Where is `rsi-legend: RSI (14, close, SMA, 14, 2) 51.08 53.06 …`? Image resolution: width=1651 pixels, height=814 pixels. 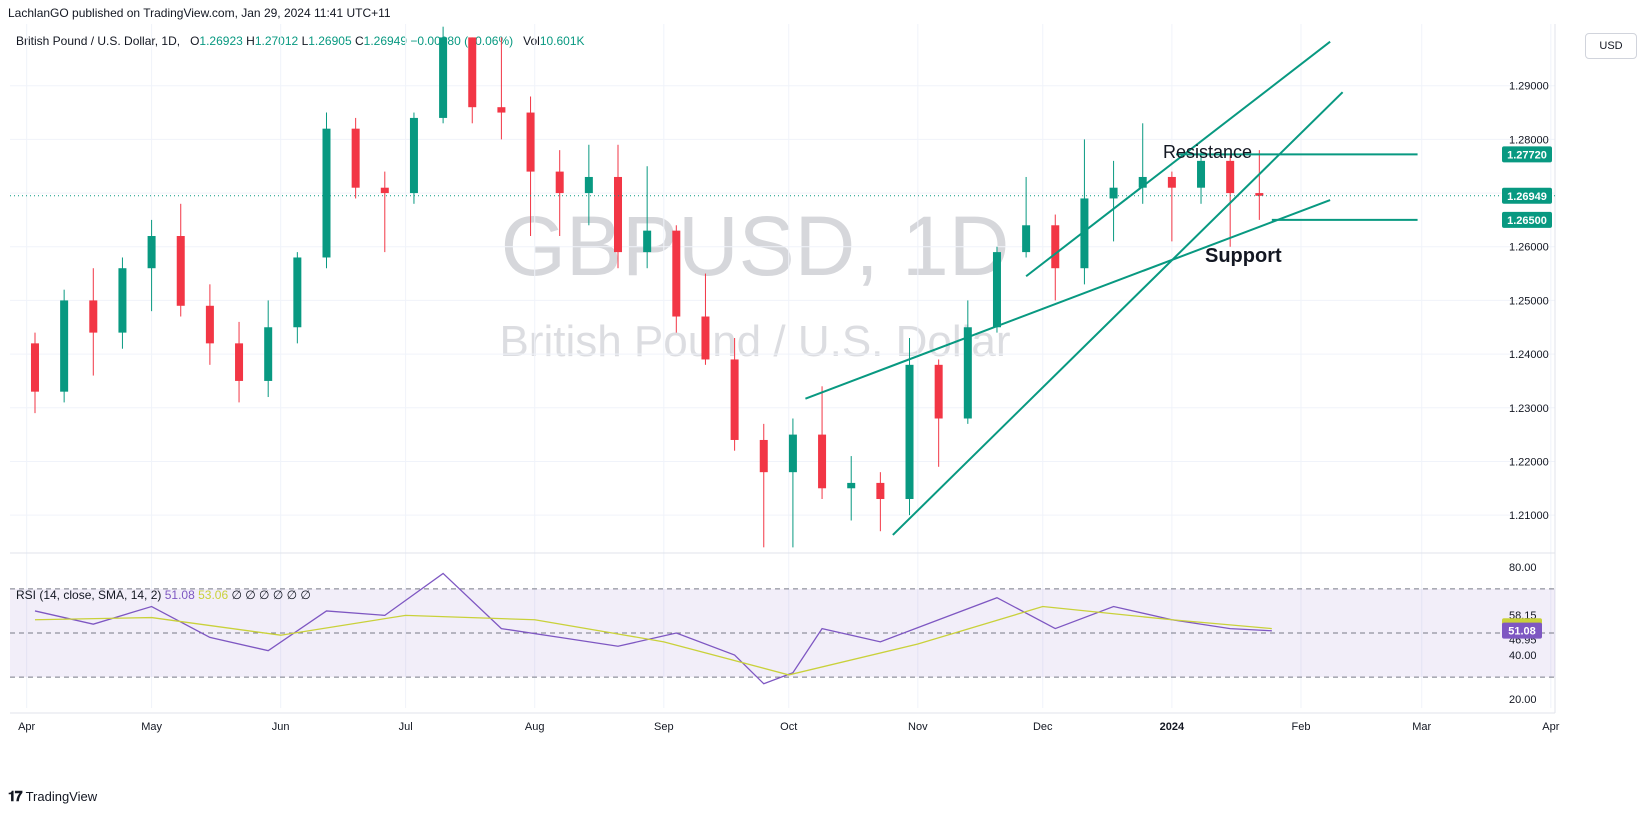 rsi-legend: RSI (14, close, SMA, 14, 2) 51.08 53.06 … is located at coordinates (163, 595).